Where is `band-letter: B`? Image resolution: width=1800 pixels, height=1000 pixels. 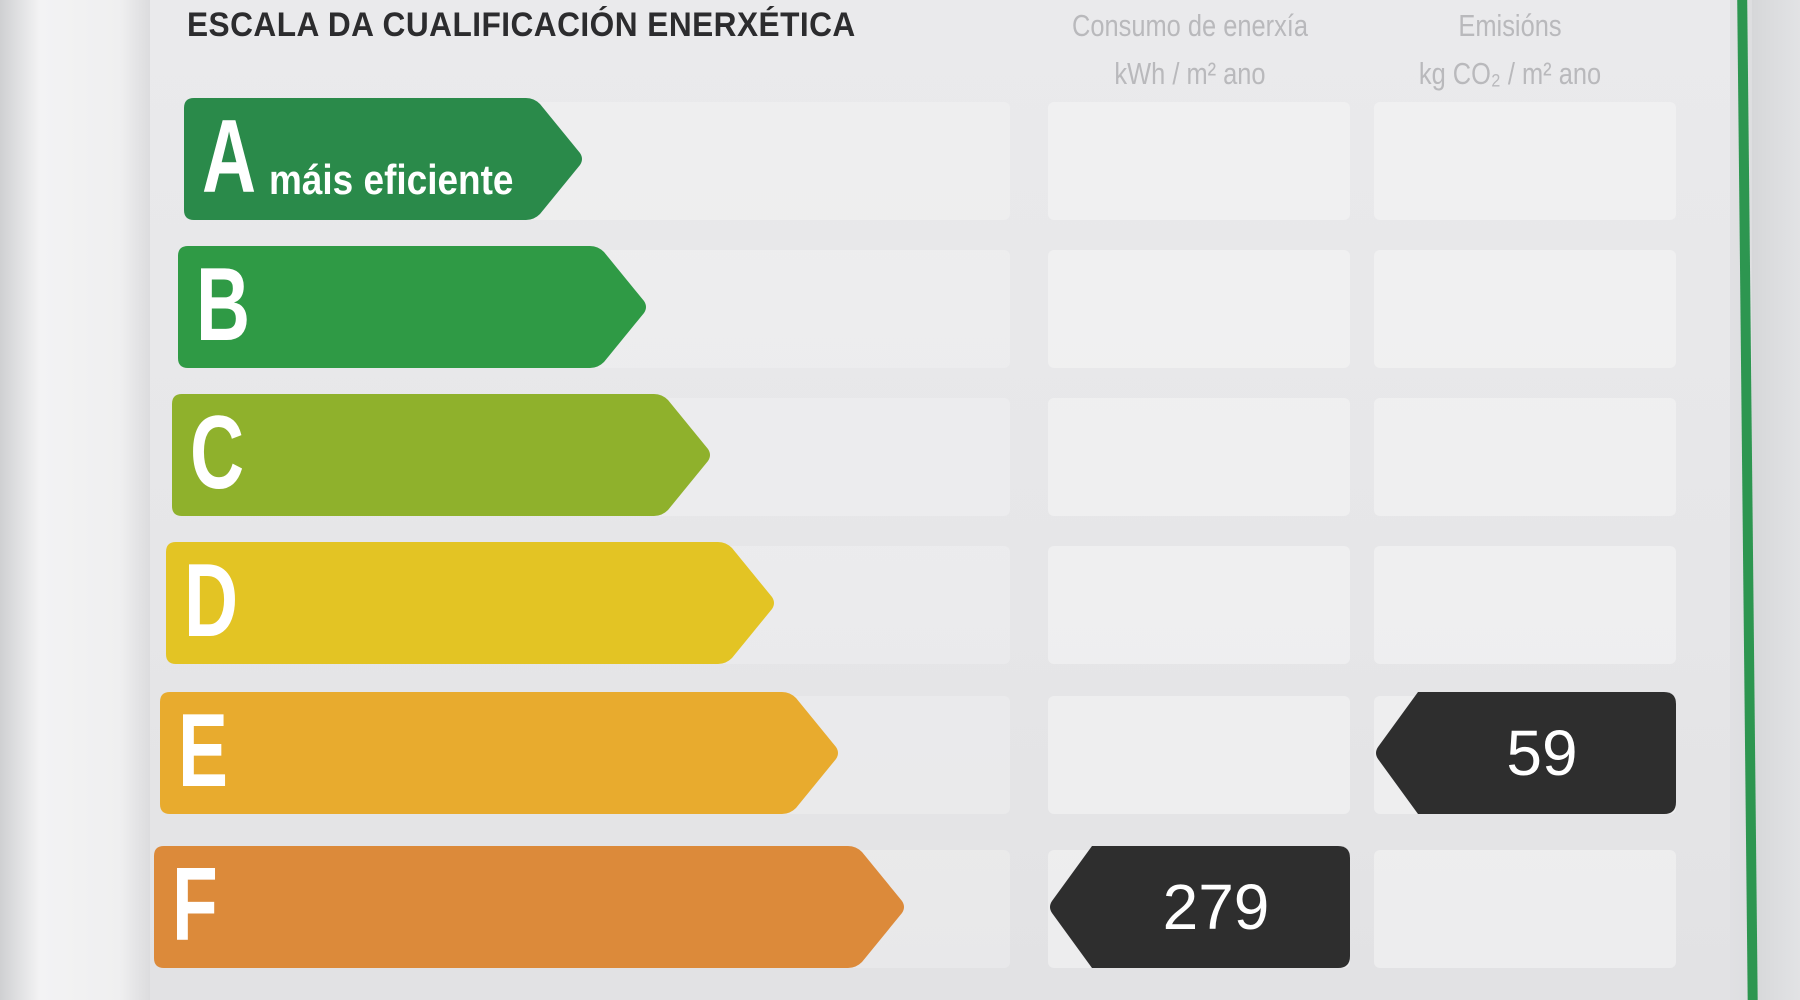 band-letter: B is located at coordinates (223, 305).